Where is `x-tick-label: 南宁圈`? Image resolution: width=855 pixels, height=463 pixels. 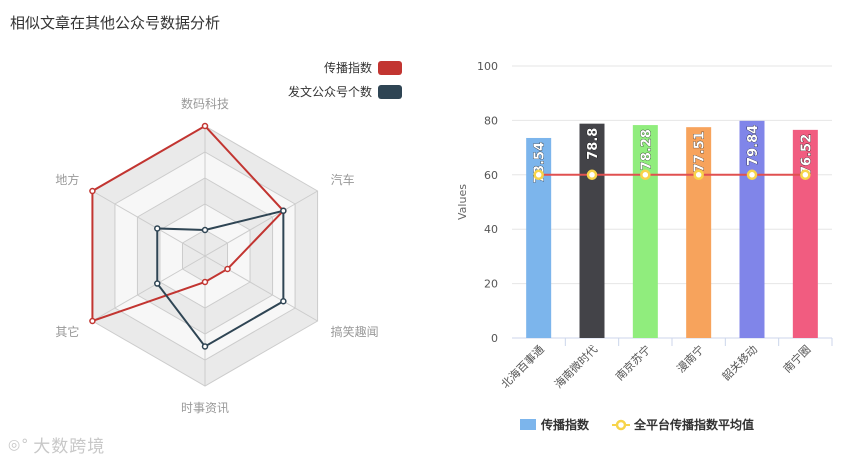
x-tick-label: 南宁圈 is located at coordinates (796, 358).